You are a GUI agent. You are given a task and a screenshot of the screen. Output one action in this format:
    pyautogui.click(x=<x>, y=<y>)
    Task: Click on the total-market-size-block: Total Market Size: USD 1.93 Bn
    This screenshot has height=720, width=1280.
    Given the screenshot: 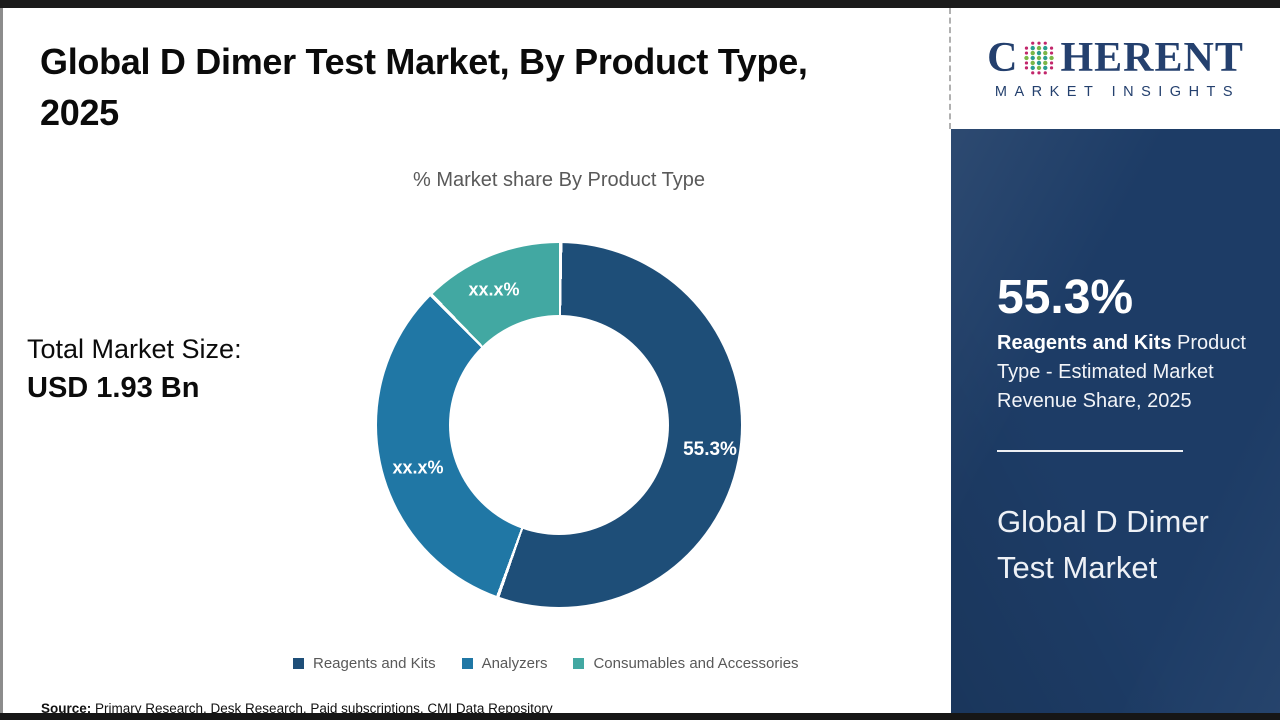 What is the action you would take?
    pyautogui.click(x=134, y=369)
    